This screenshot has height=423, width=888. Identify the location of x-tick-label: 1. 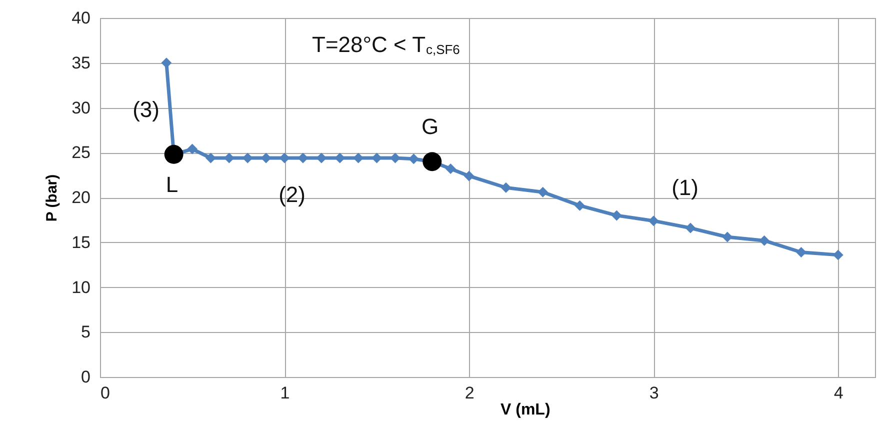
(285, 393).